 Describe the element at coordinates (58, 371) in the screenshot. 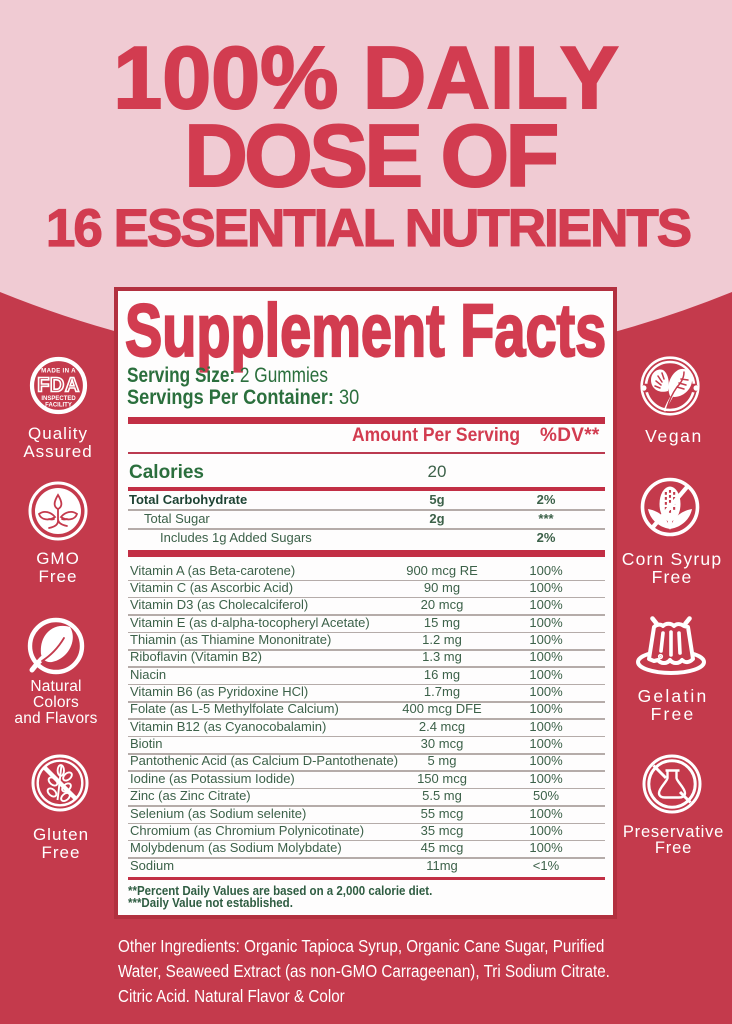

I see `svg-text: MADE IN A` at that location.